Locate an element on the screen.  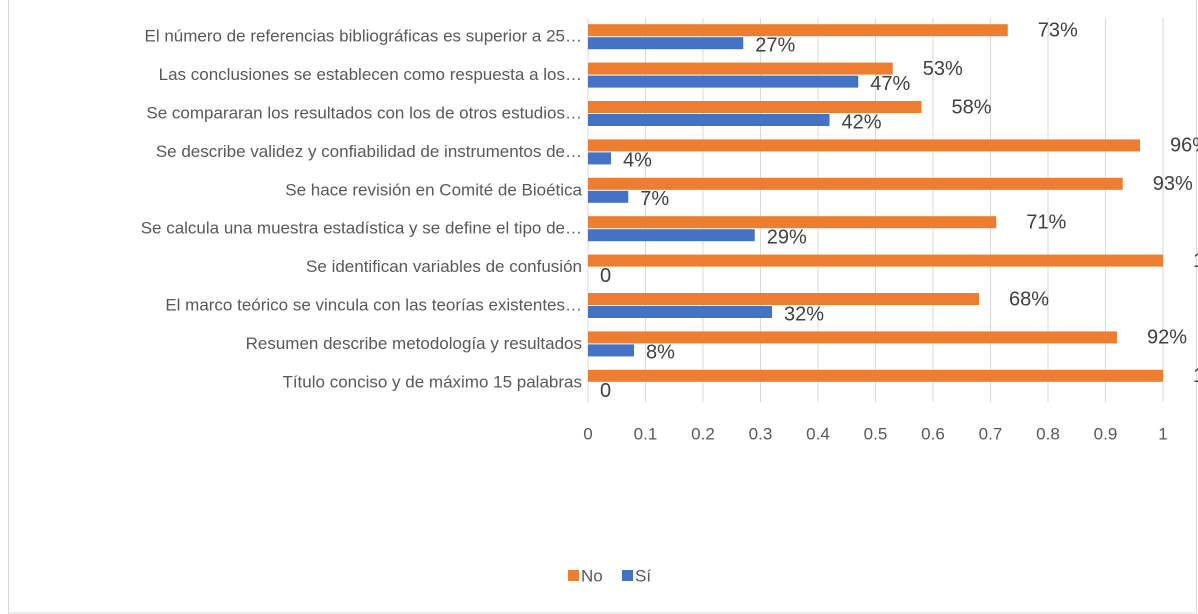
x-tick-label: 0.5 is located at coordinates (876, 433).